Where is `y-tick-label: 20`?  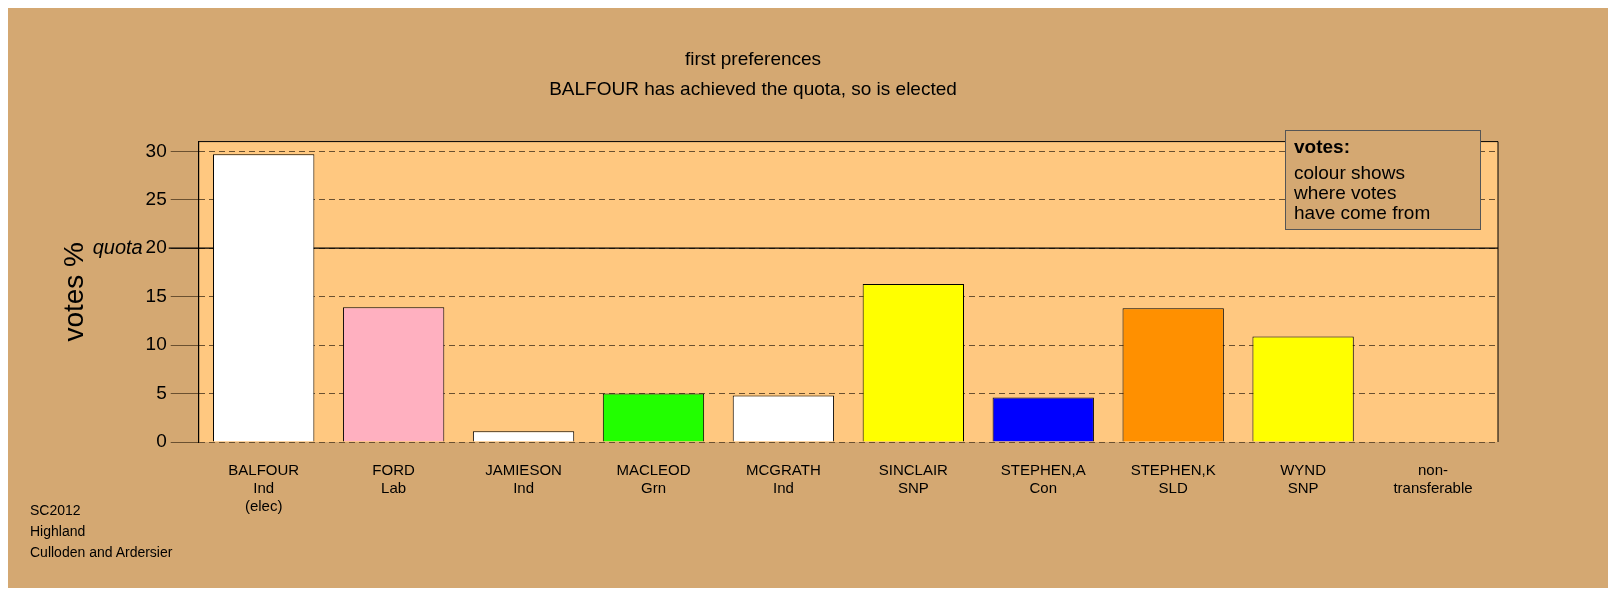
y-tick-label: 20 is located at coordinates (156, 247).